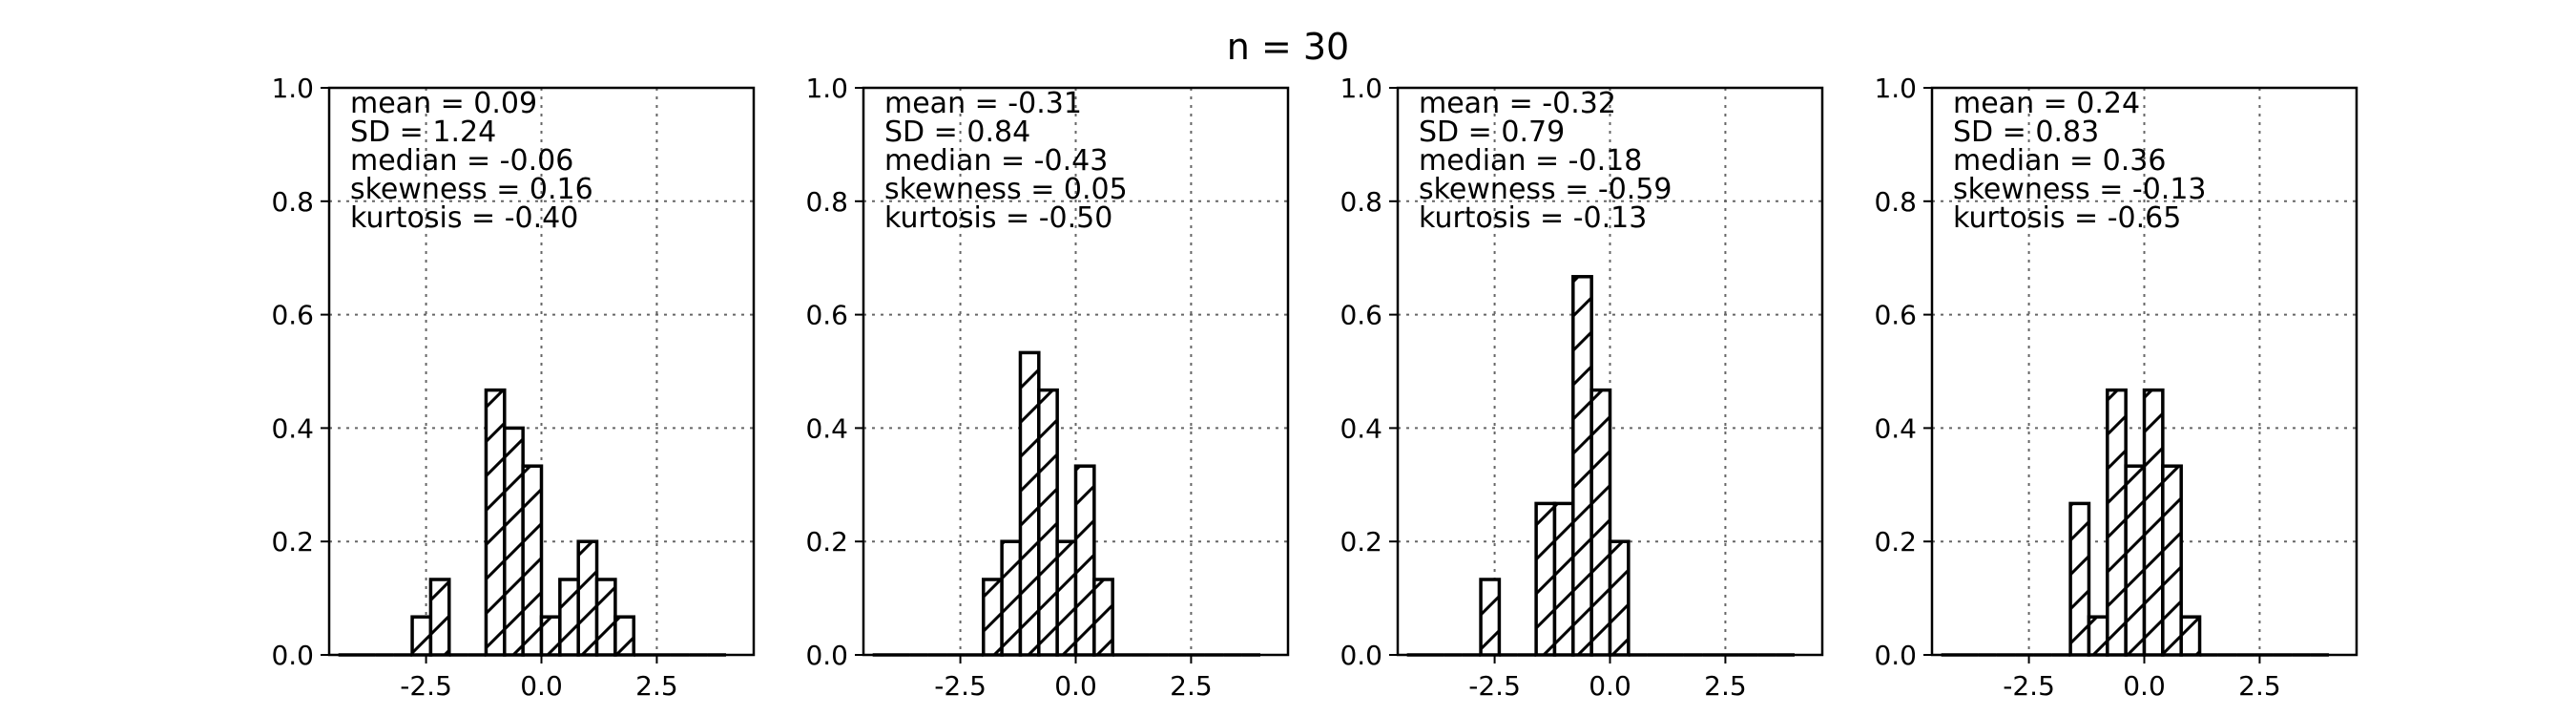 The image size is (2576, 716). I want to click on stats-annotation: mean = -0.32, so click(1517, 103).